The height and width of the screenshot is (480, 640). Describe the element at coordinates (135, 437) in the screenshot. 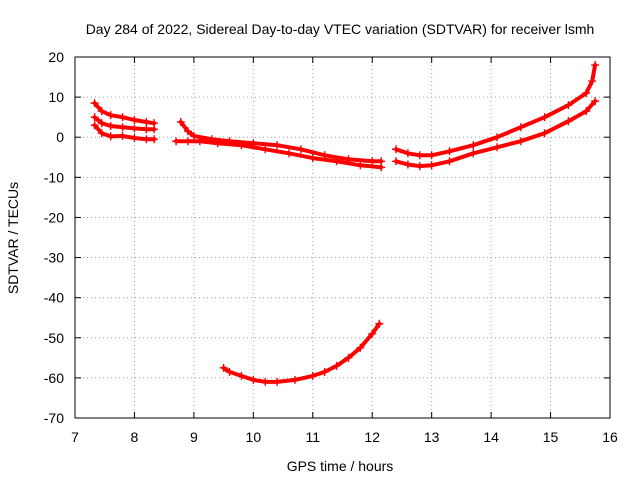

I see `x-tick-label: 8` at that location.